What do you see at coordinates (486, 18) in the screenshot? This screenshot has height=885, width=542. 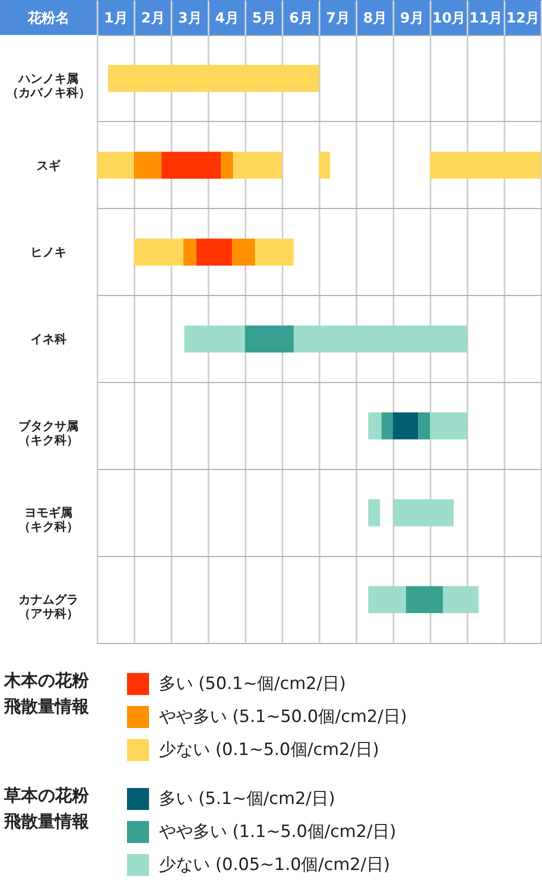 I see `x-tick-label: 11月` at bounding box center [486, 18].